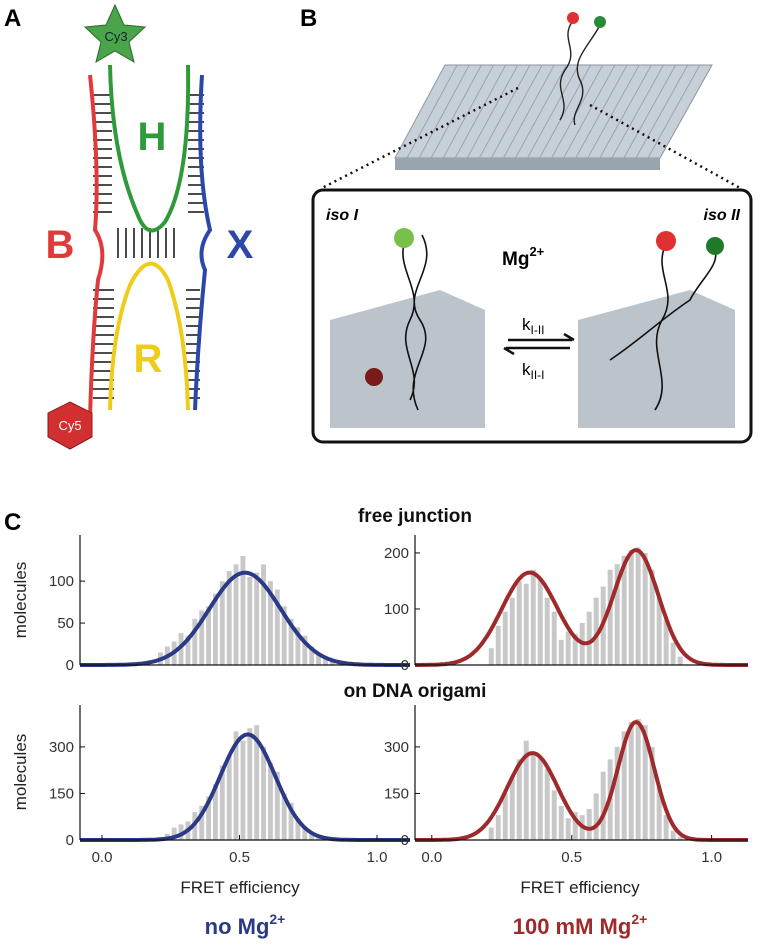  I want to click on mg-text: Mg, so click(515, 259).